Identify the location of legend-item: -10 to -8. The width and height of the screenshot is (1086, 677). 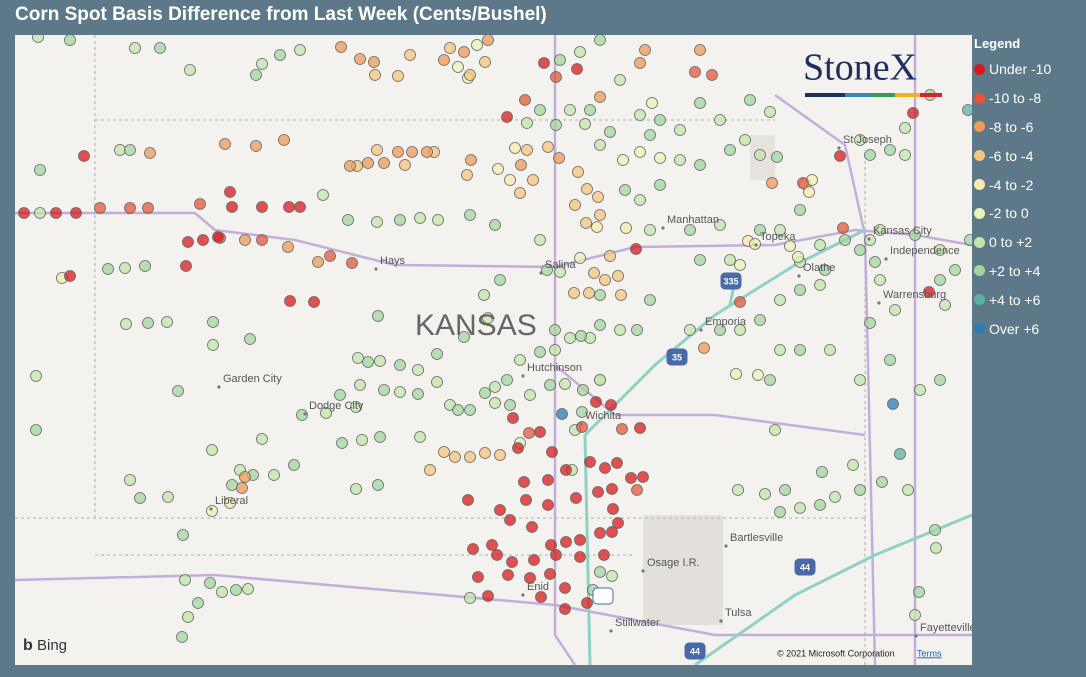
(1029, 98).